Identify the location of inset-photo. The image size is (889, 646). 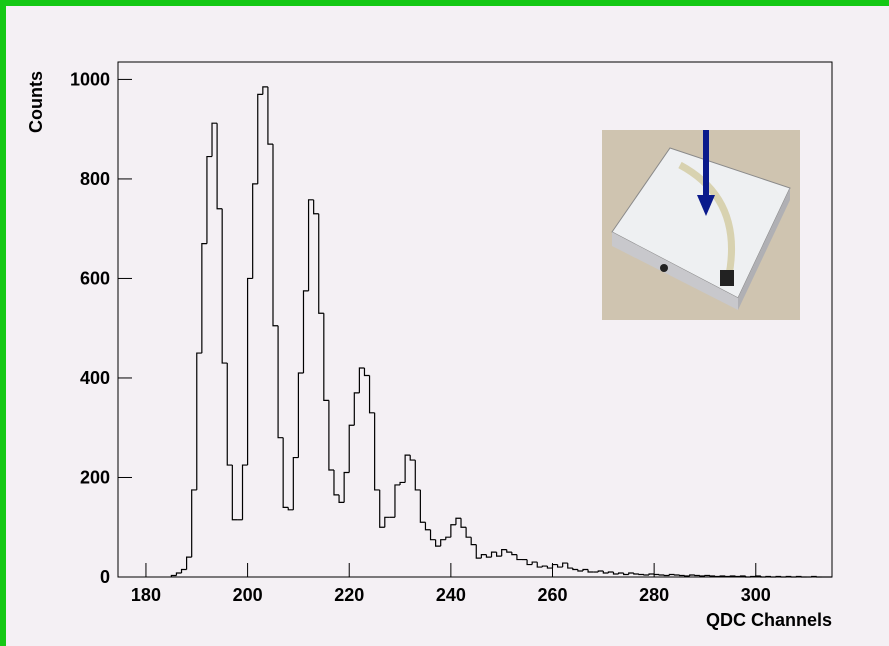
(701, 225).